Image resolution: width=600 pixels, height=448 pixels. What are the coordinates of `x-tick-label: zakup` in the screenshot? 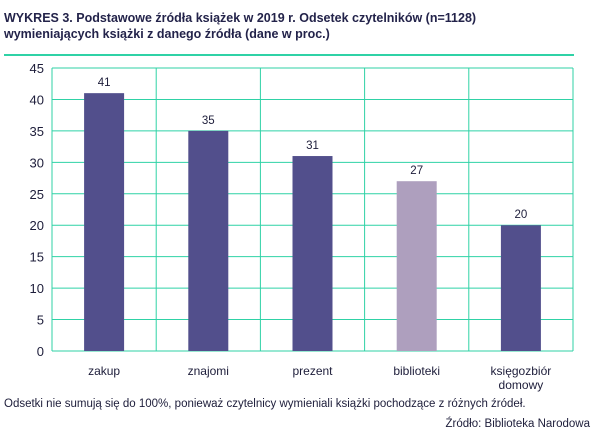 It's located at (104, 371).